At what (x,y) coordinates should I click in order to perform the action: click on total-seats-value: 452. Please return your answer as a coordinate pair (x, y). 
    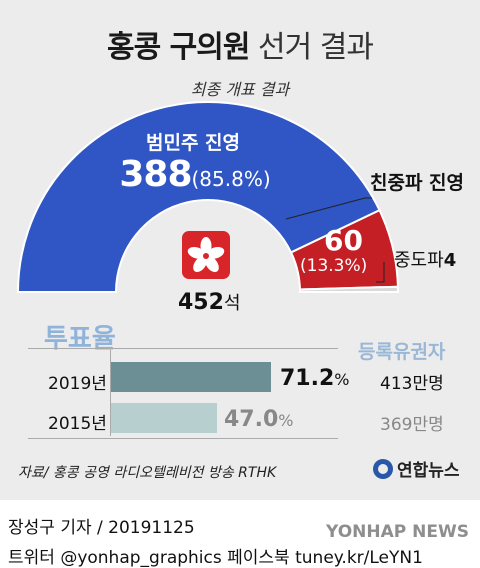
    Looking at the image, I should click on (201, 302).